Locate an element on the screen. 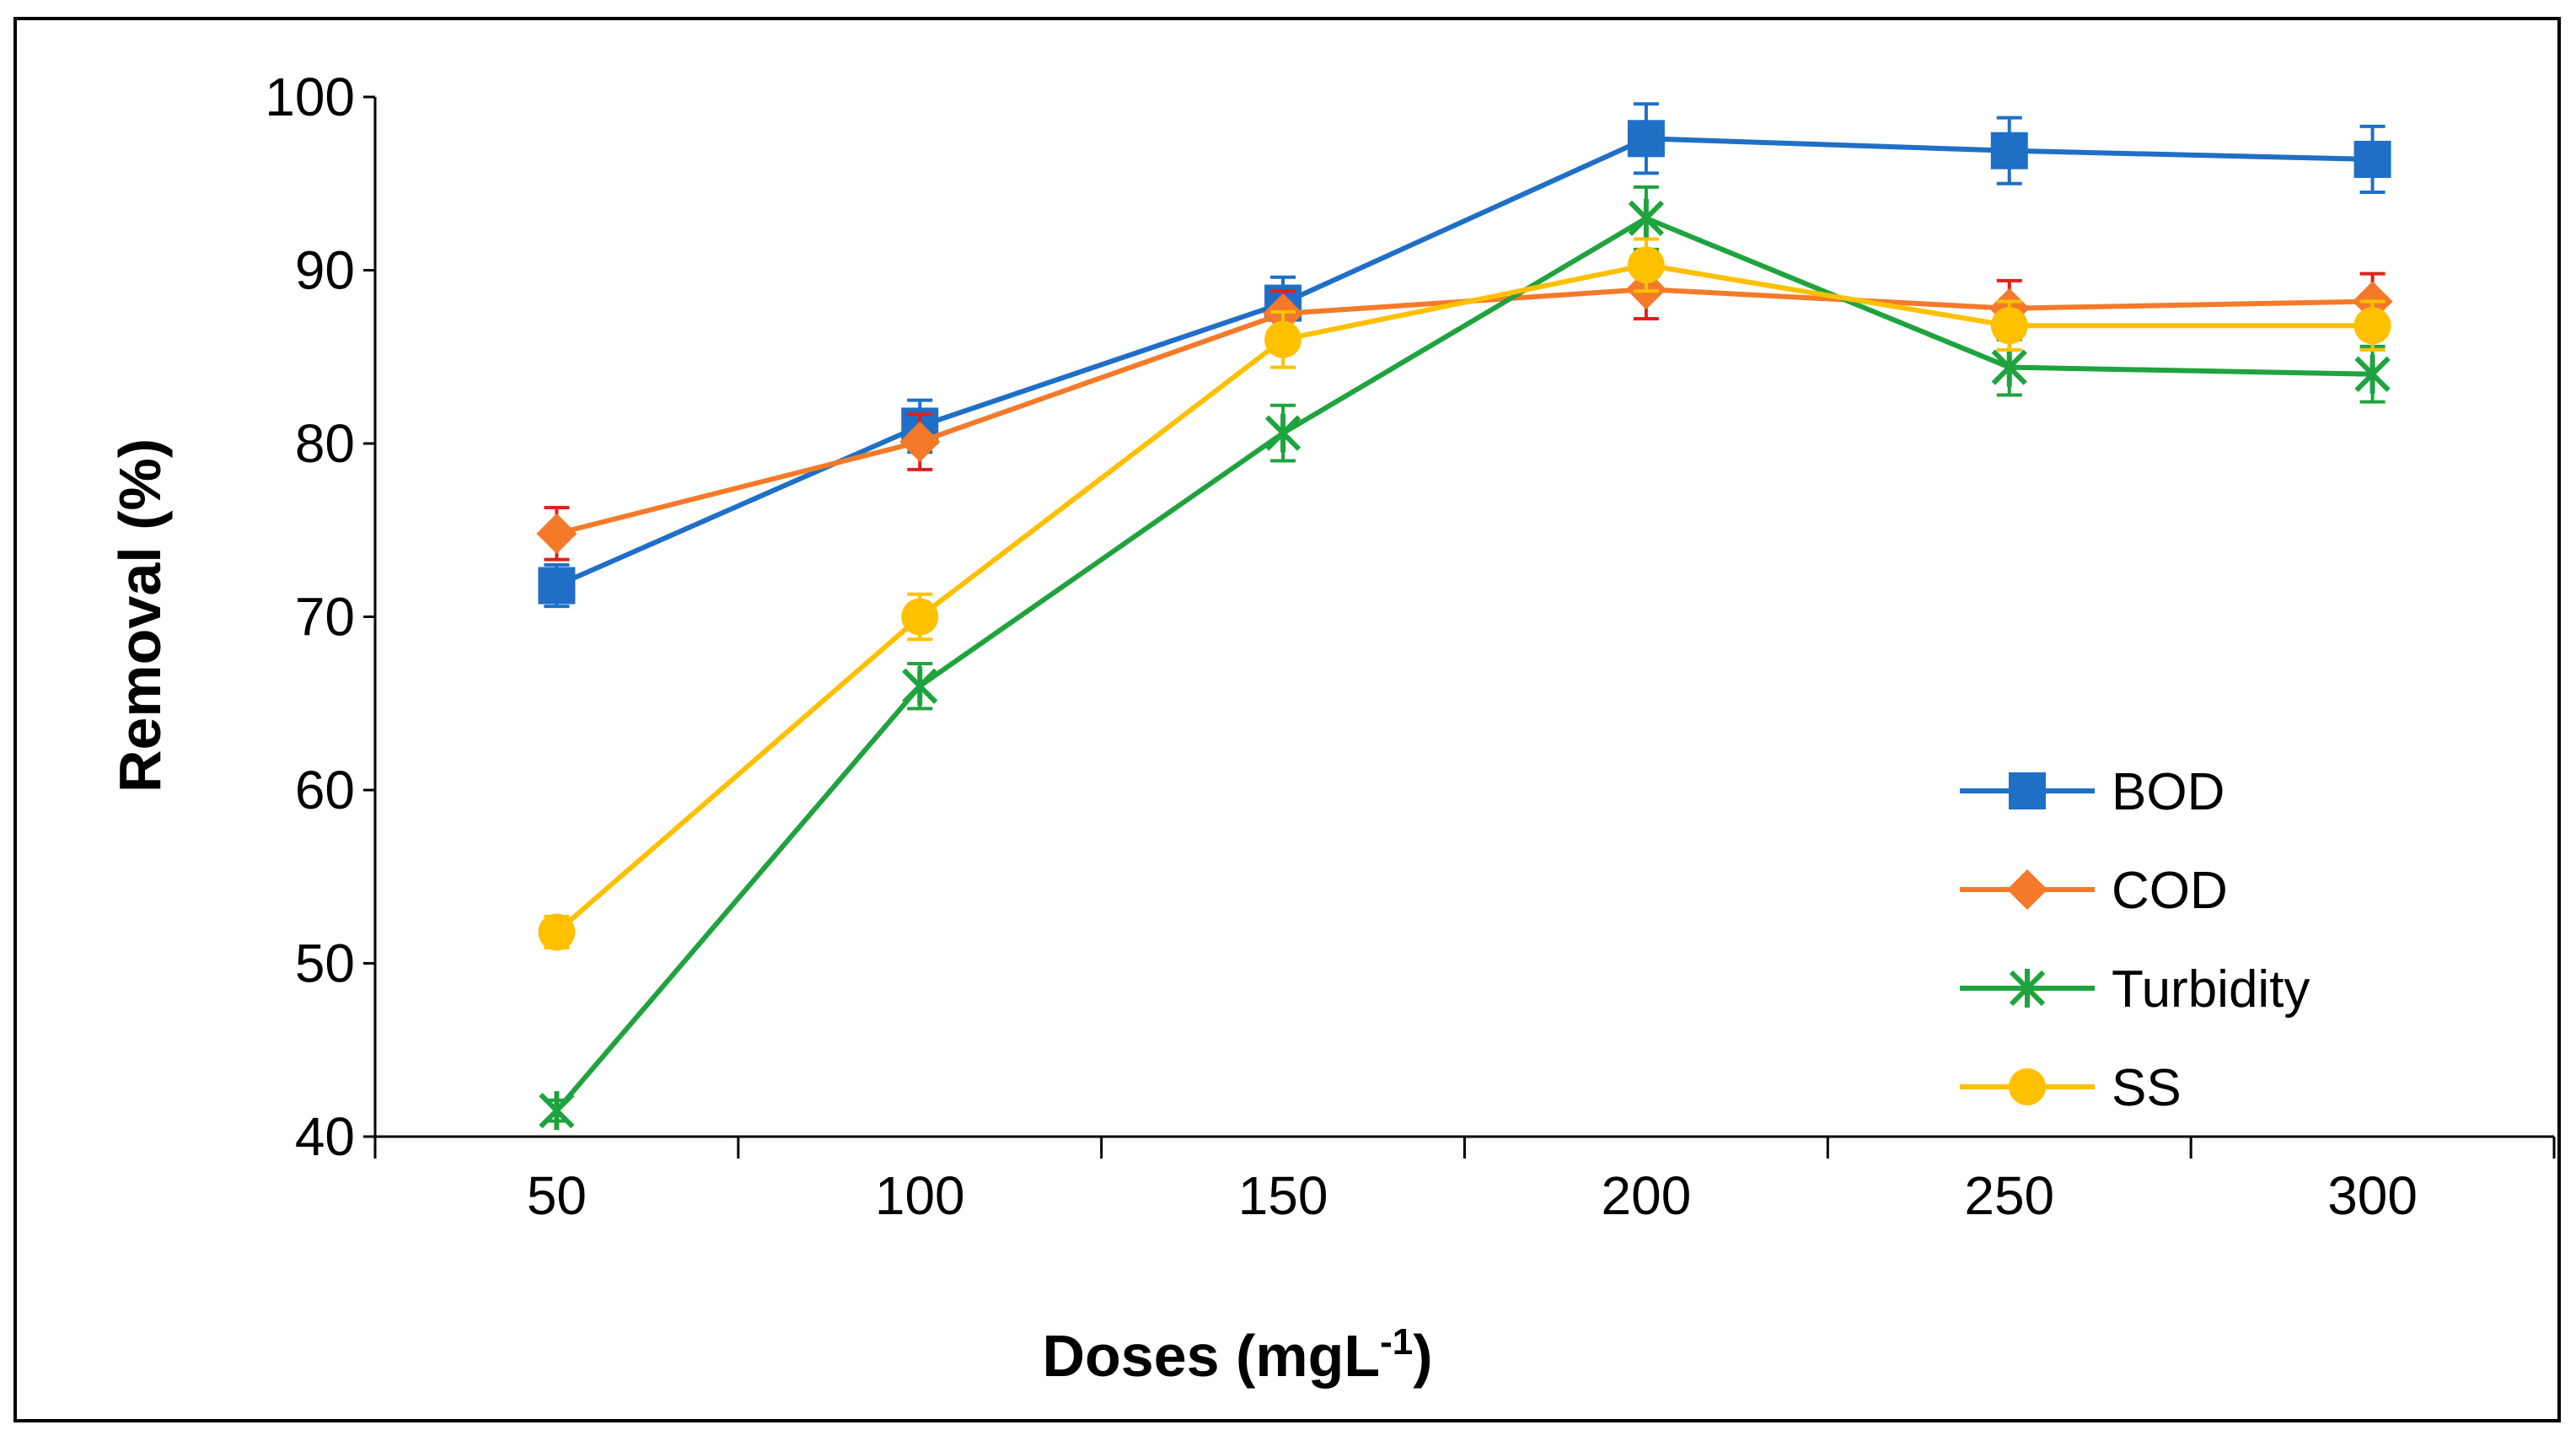  legend-marker-cod is located at coordinates (2027, 889).